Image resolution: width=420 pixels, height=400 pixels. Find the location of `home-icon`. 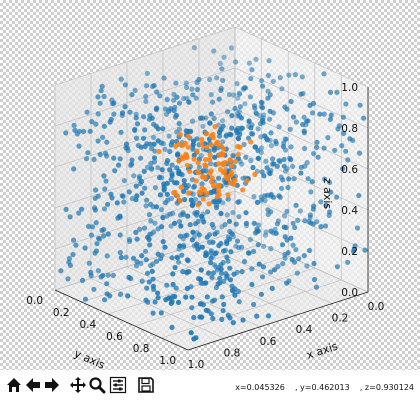

home-icon is located at coordinates (14, 385).